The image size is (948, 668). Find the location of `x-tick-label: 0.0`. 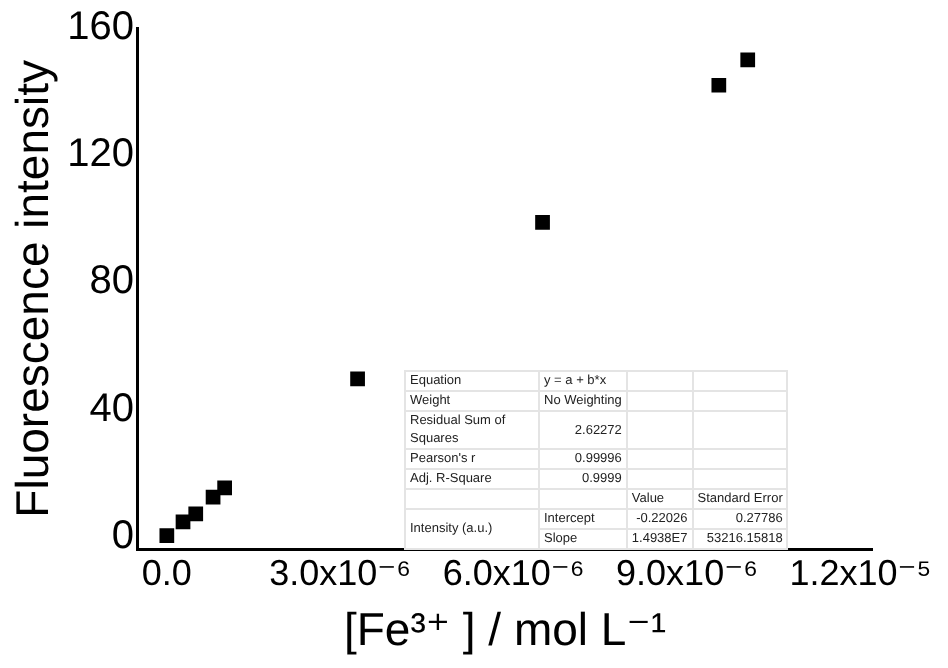

x-tick-label: 0.0 is located at coordinates (166, 573).